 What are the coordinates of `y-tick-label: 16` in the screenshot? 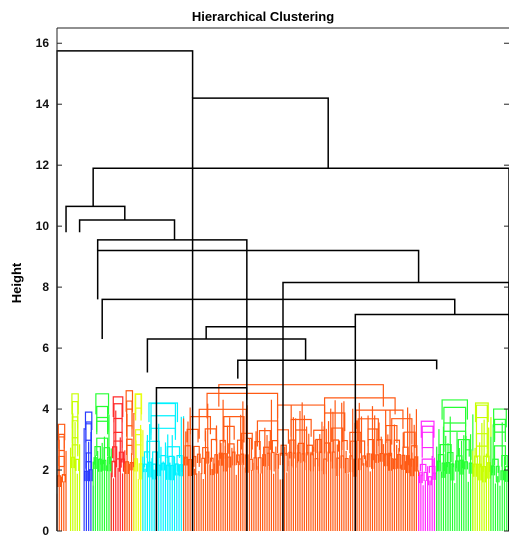 It's located at (43, 43).